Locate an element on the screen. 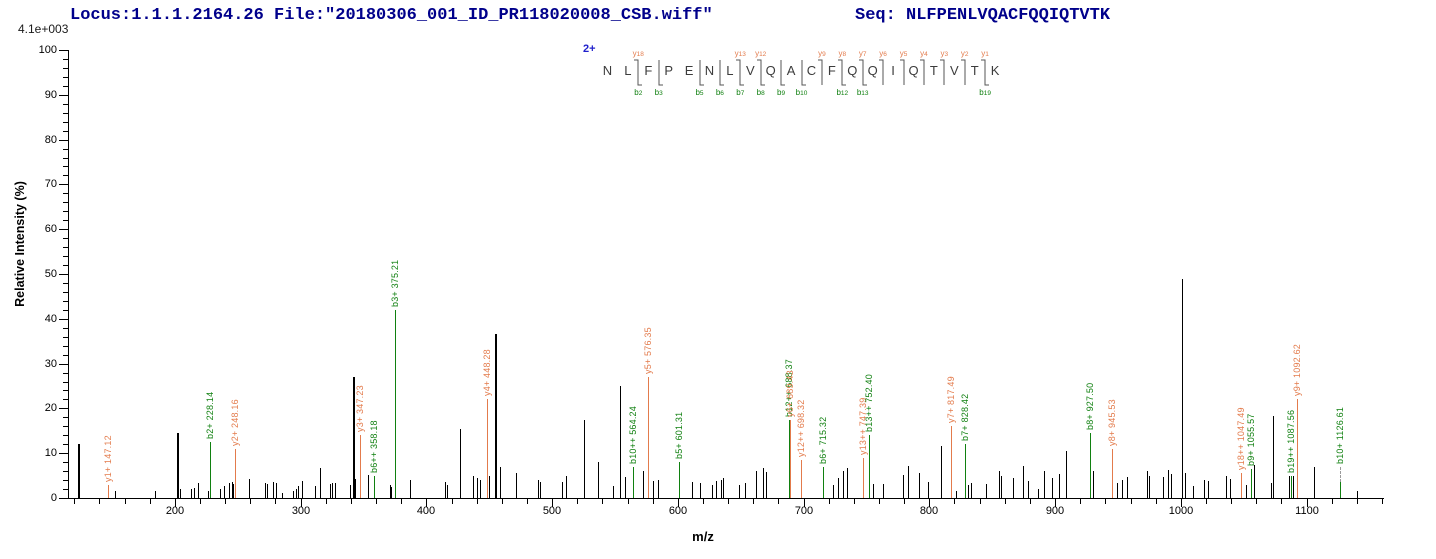 The width and height of the screenshot is (1436, 559). y-ion-marker: y1 is located at coordinates (985, 53).